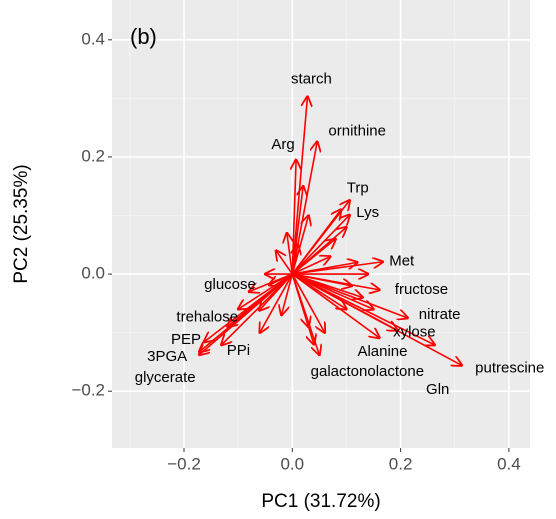  What do you see at coordinates (21, 223) in the screenshot?
I see `y-axis-title: PC2 (25.35%)` at bounding box center [21, 223].